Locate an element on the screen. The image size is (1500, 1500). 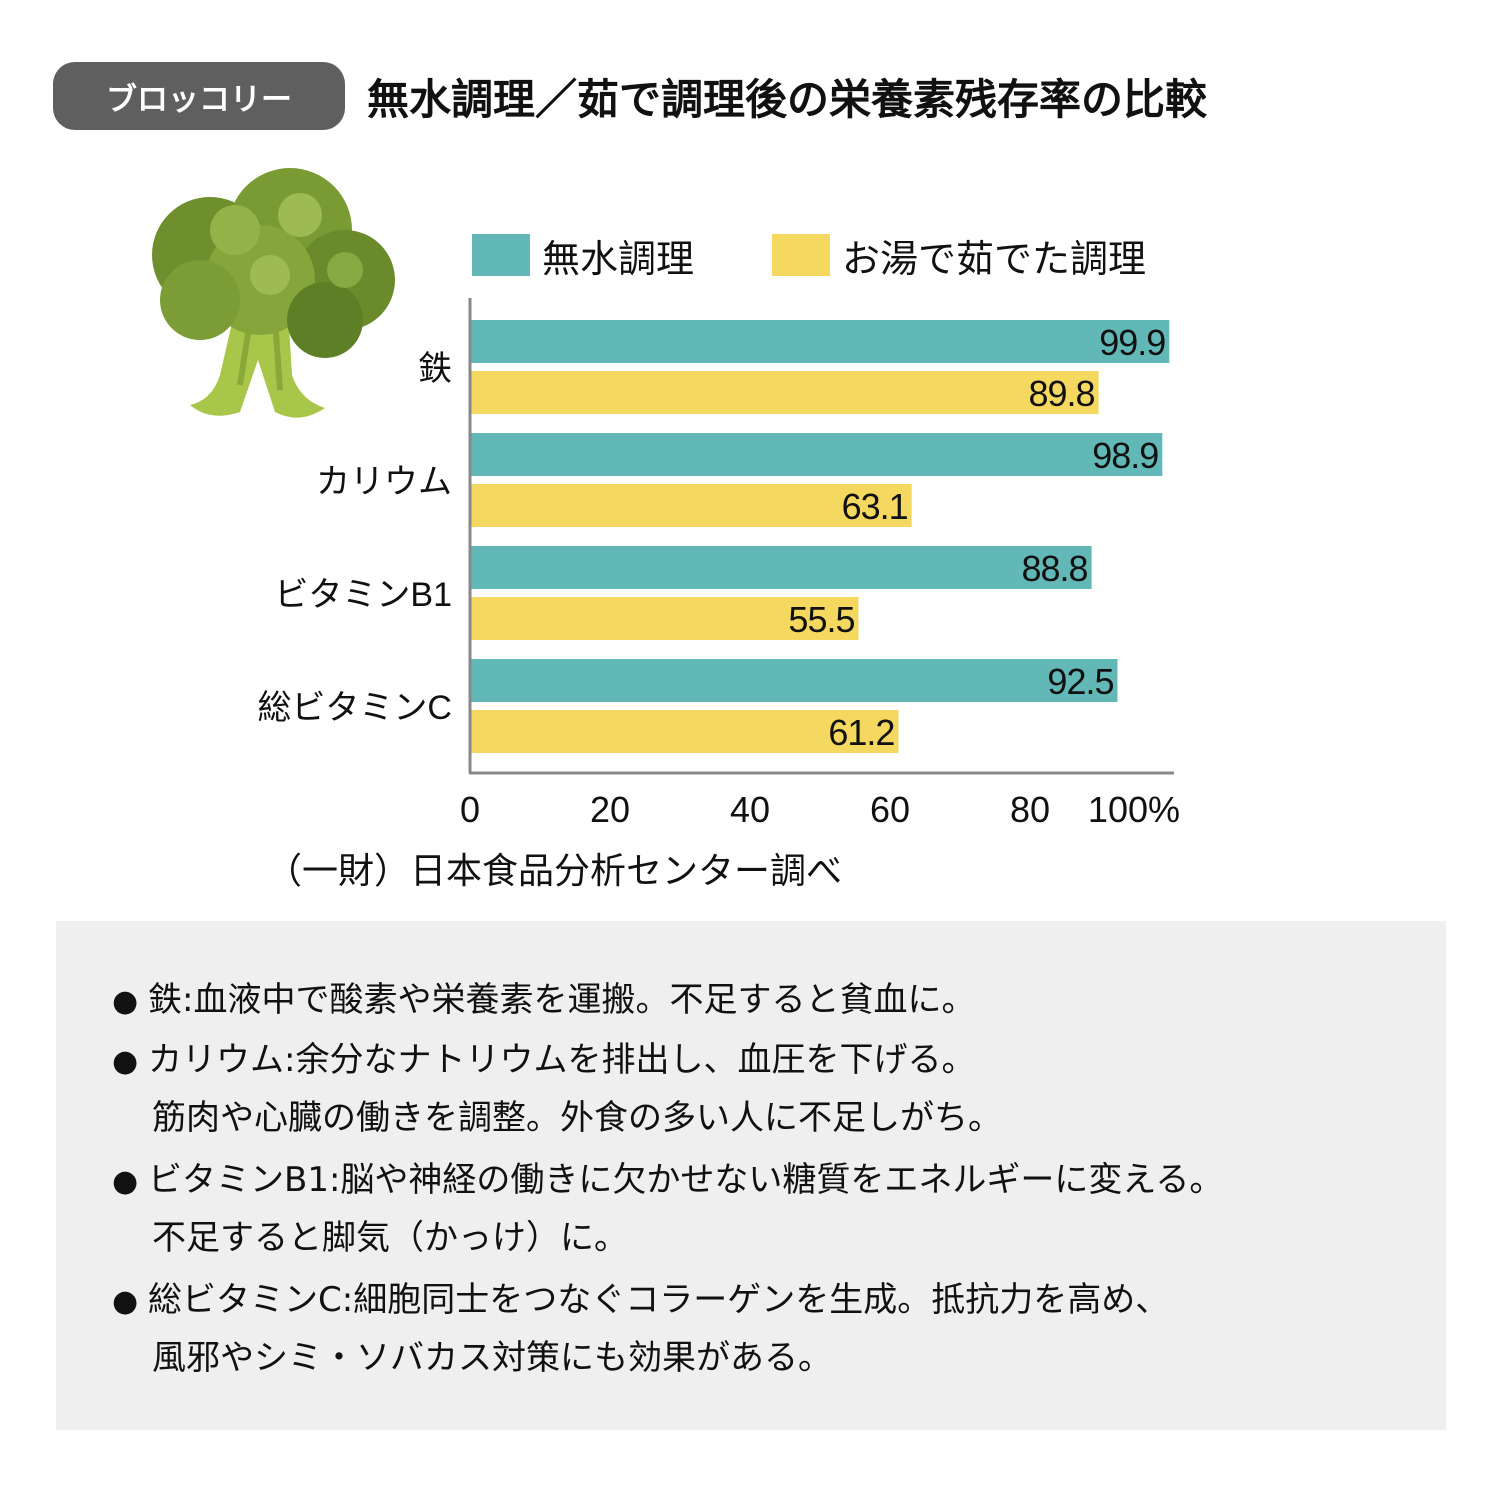
legend-item-series-1: 無水調理 is located at coordinates (583, 256).